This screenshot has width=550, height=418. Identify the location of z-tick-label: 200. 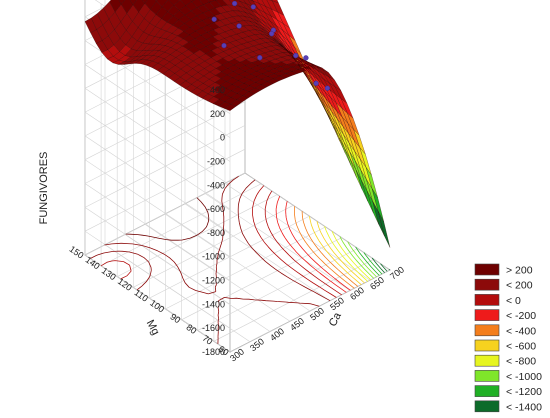
(217, 114).